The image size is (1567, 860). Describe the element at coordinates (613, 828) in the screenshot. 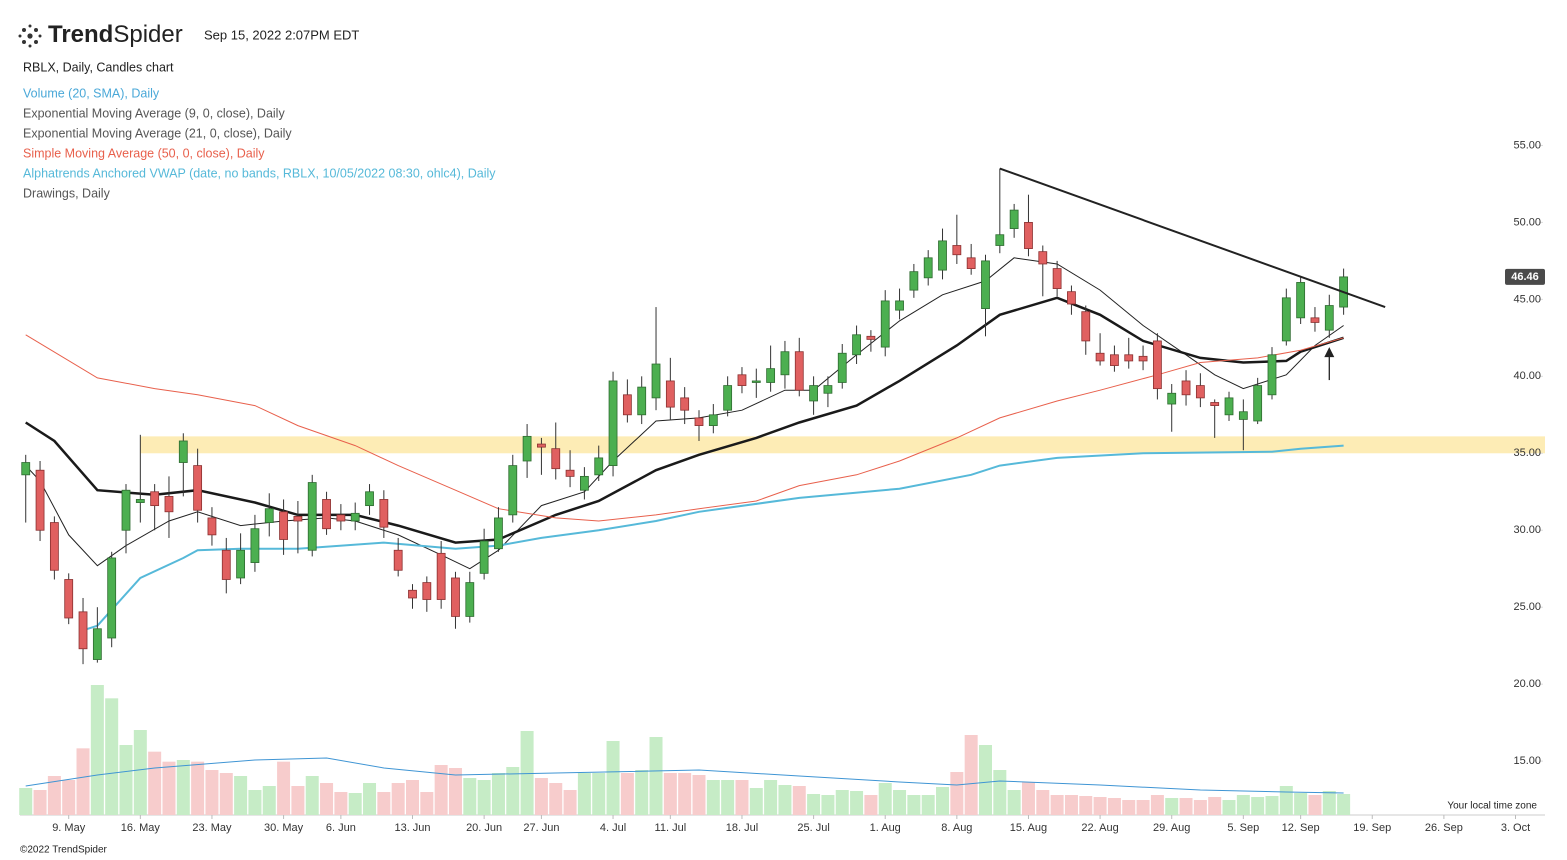

I see `x-tick-label: 4. Jul` at that location.